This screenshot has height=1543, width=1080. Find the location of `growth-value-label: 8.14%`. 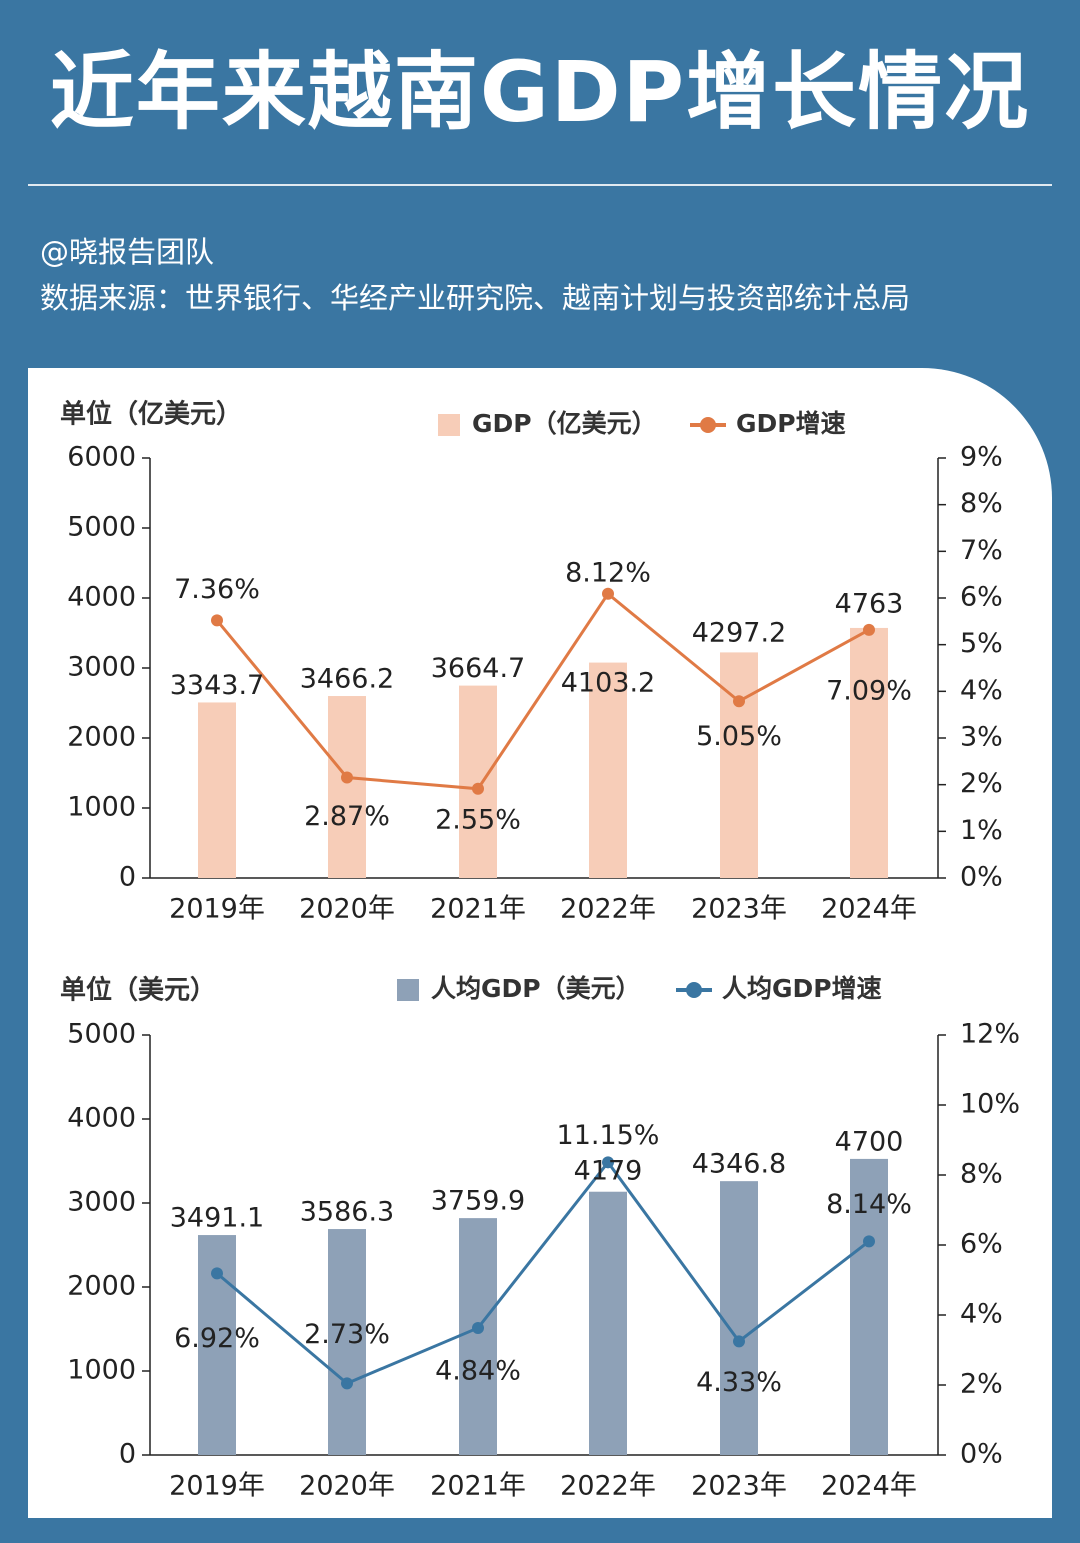

growth-value-label: 8.14% is located at coordinates (869, 1204).